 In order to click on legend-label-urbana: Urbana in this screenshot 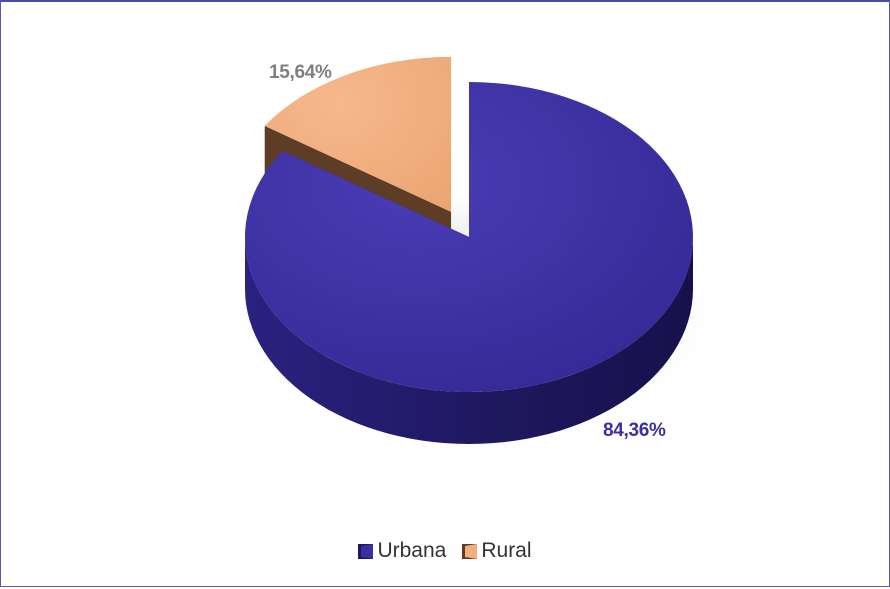, I will do `click(412, 550)`.